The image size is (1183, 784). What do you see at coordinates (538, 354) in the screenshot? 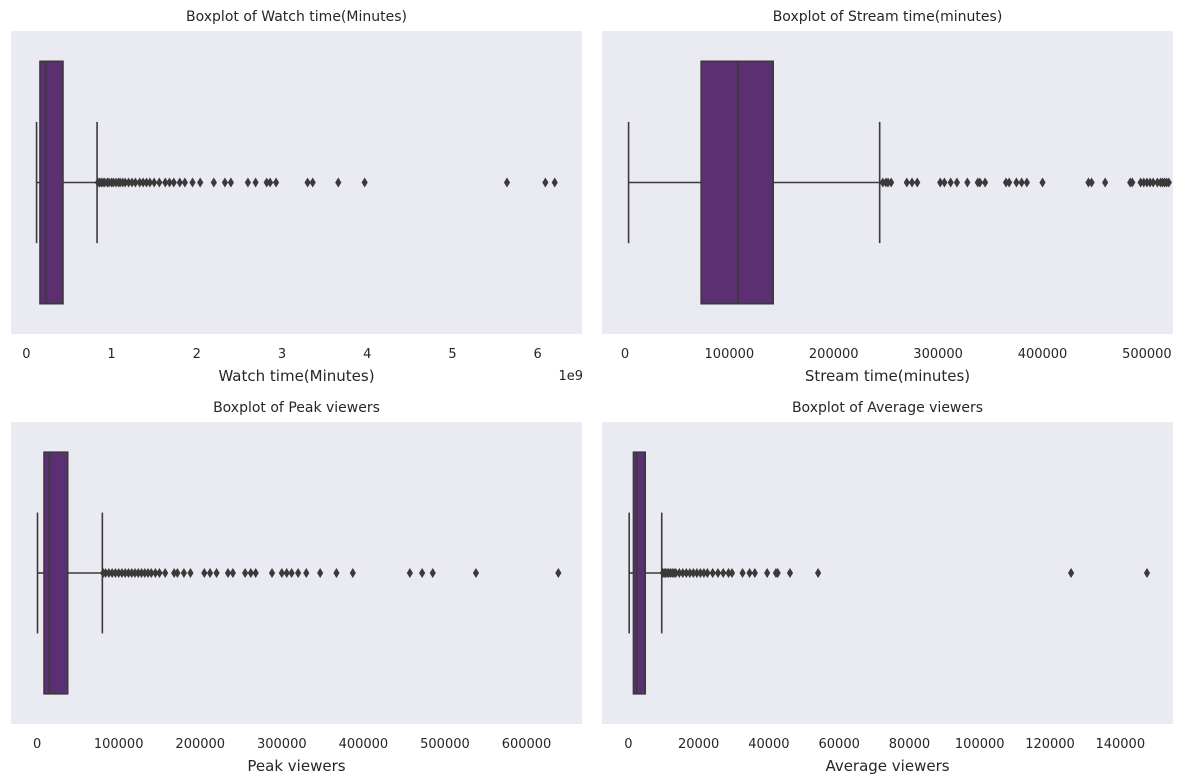
I see `x-tick-label: 6` at bounding box center [538, 354].